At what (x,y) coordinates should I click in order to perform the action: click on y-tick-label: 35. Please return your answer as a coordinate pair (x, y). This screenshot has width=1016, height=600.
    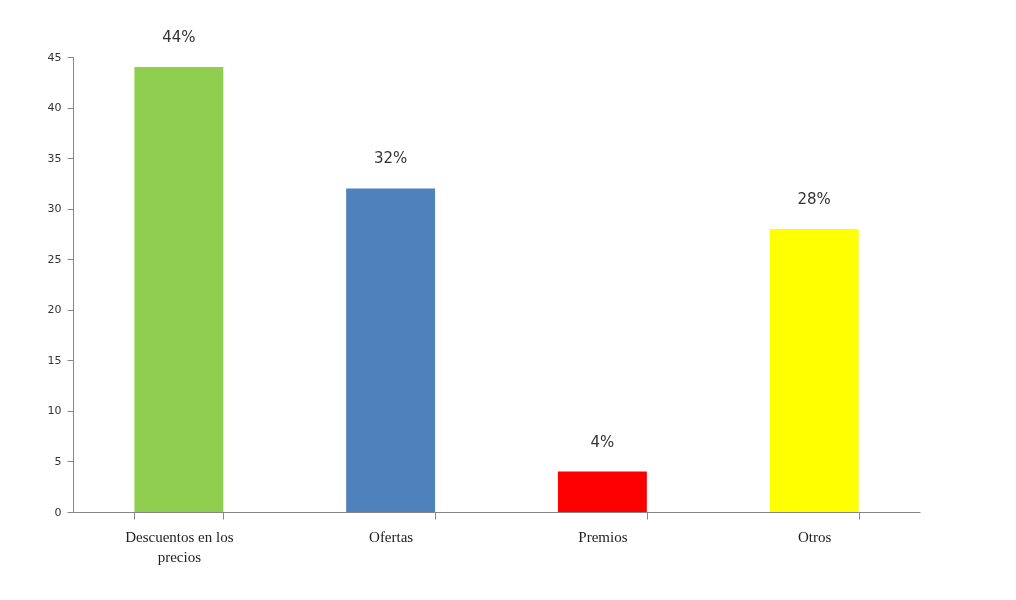
    Looking at the image, I should click on (54, 158).